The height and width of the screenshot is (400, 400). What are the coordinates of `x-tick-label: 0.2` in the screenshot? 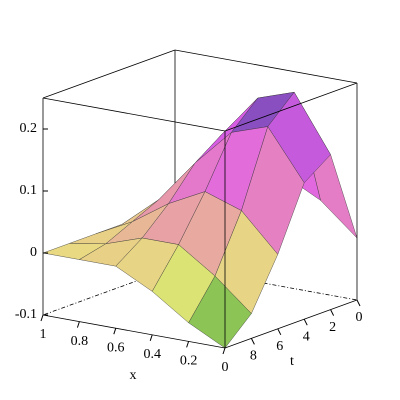 It's located at (189, 361).